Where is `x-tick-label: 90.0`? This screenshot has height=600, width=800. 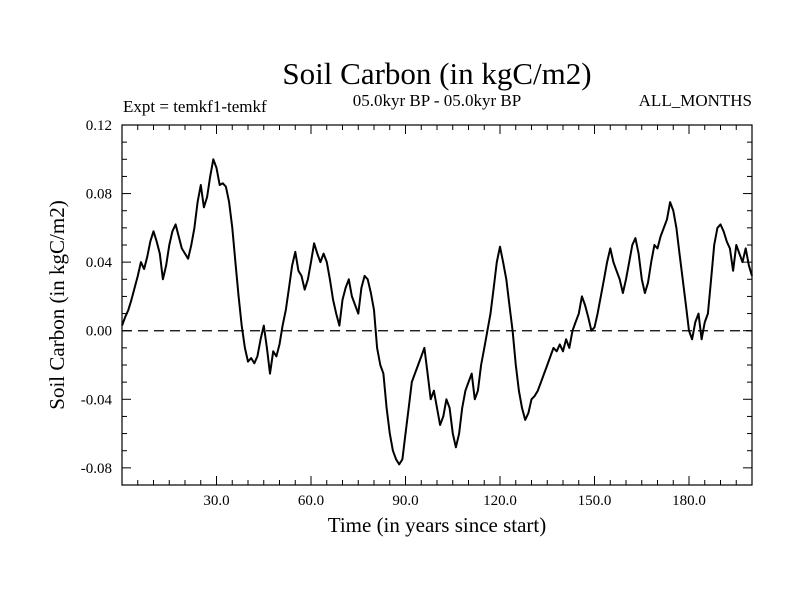
x-tick-label: 90.0 is located at coordinates (405, 501).